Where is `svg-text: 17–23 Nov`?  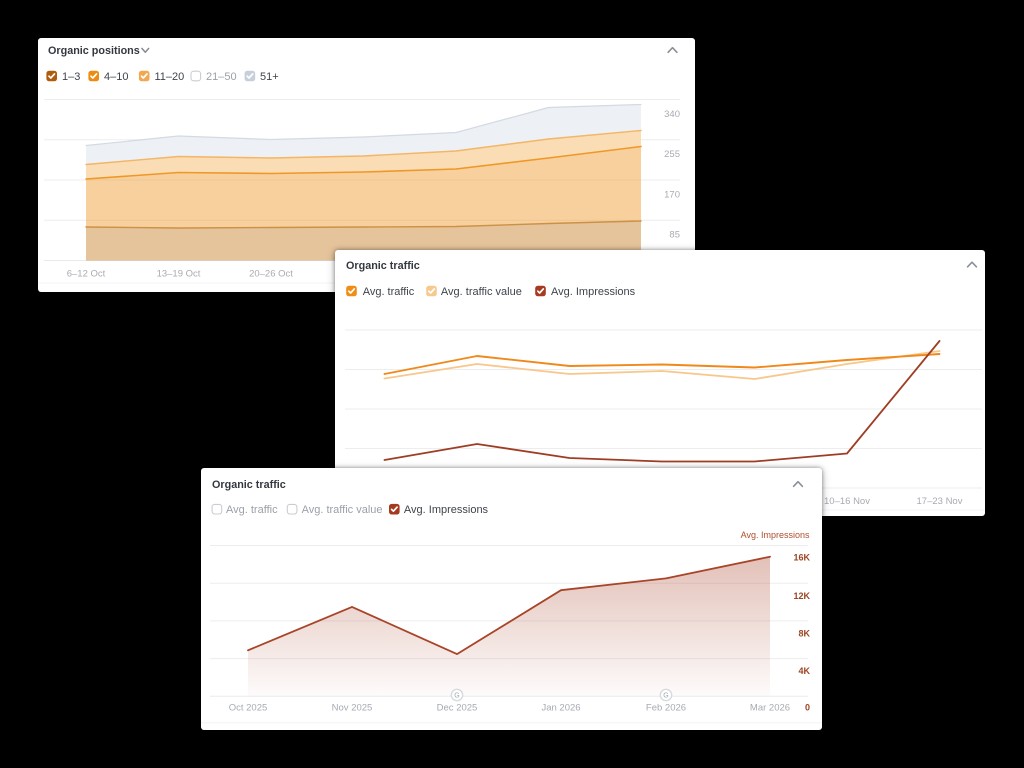
svg-text: 17–23 Nov is located at coordinates (940, 501).